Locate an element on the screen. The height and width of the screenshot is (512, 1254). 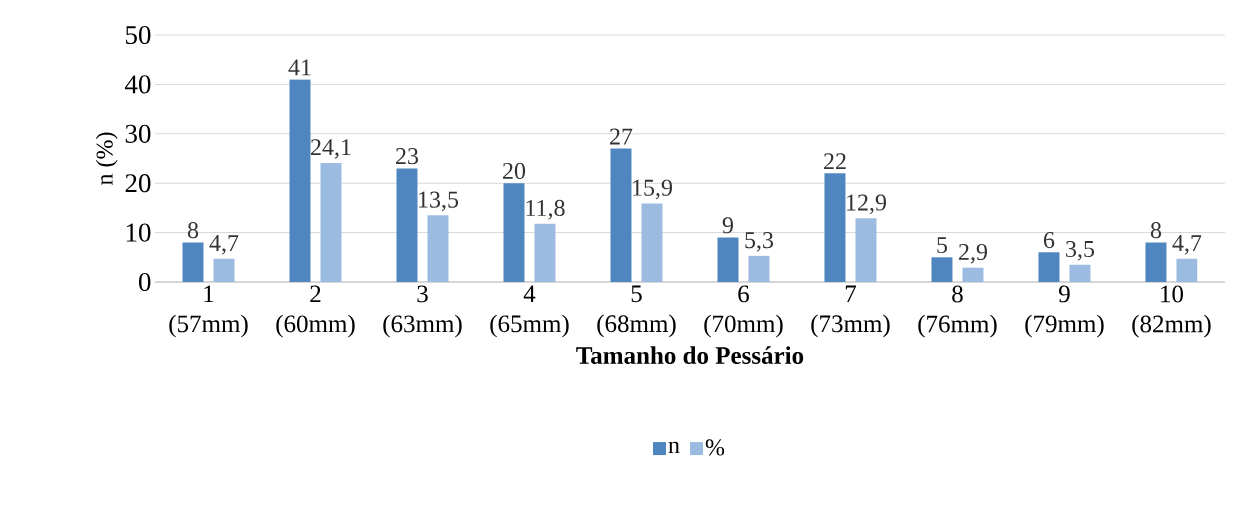
data-label: 3,5 is located at coordinates (1080, 250).